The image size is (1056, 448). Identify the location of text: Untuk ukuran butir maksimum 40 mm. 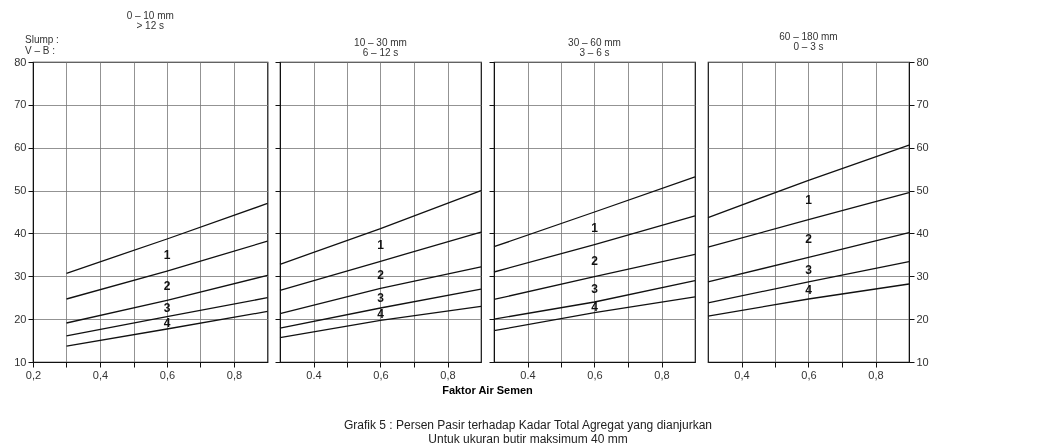
(528, 439).